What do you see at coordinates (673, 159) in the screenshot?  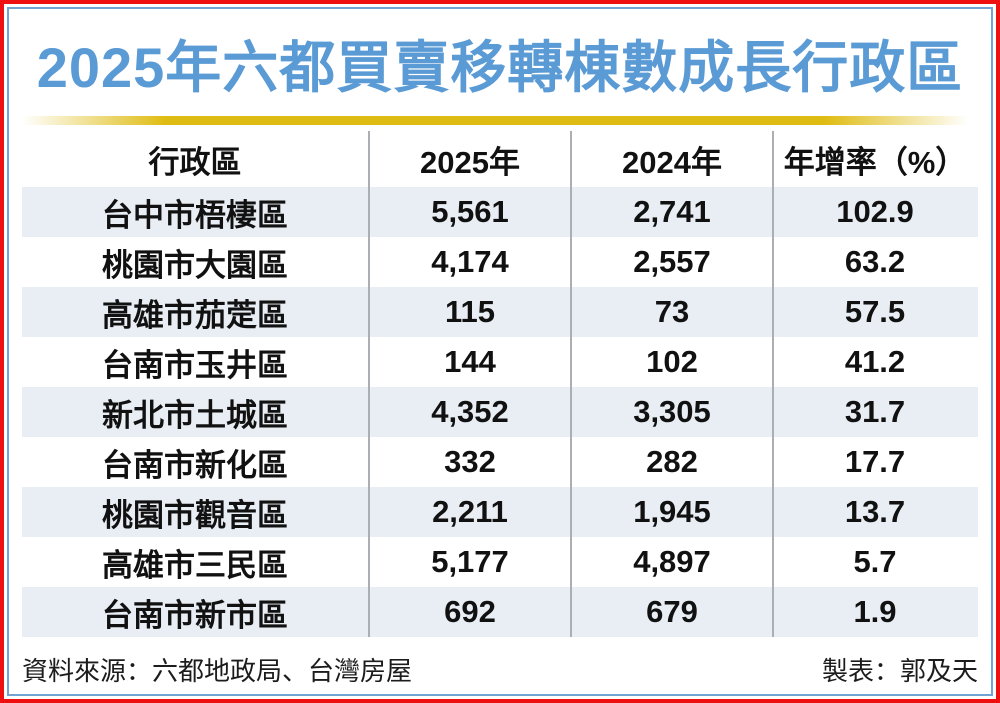 I see `header-2024: 2024年` at bounding box center [673, 159].